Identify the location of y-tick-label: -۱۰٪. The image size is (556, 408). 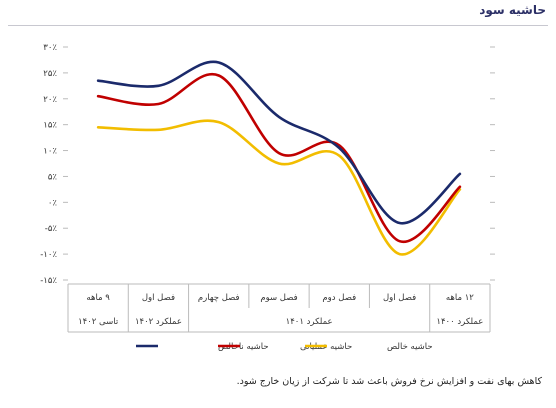
(48, 255).